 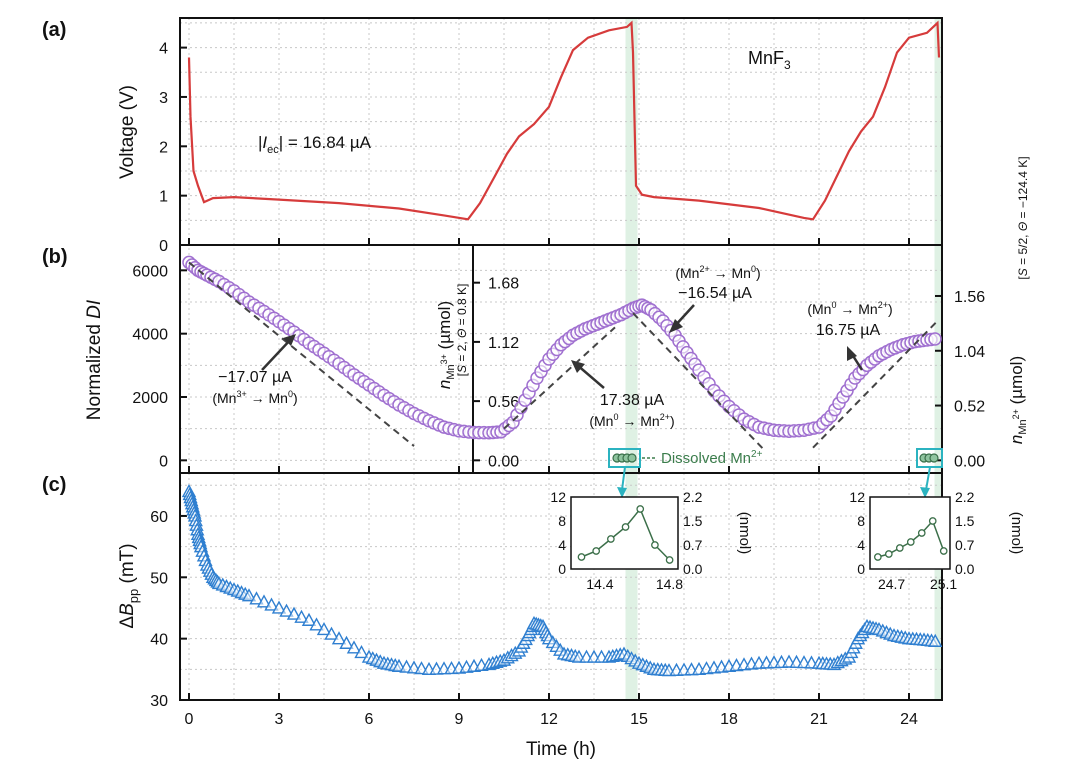 I want to click on panel-b-label: (b), so click(x=55, y=257).